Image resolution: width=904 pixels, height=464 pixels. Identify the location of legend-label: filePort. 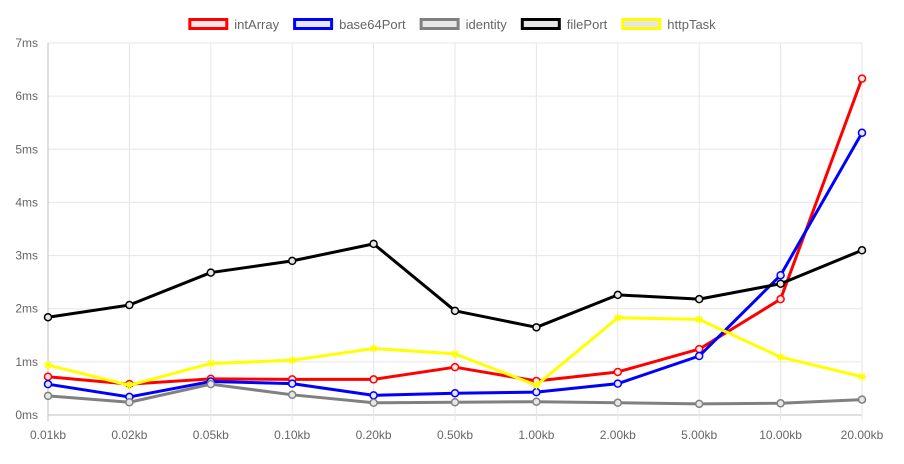
(587, 24).